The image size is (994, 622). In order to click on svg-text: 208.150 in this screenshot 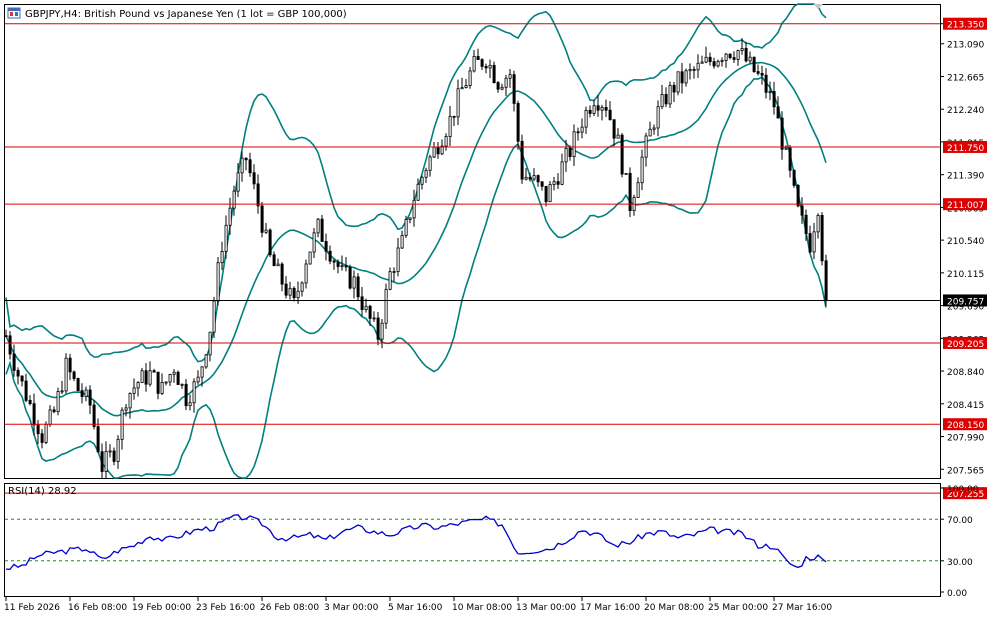, I will do `click(965, 426)`.